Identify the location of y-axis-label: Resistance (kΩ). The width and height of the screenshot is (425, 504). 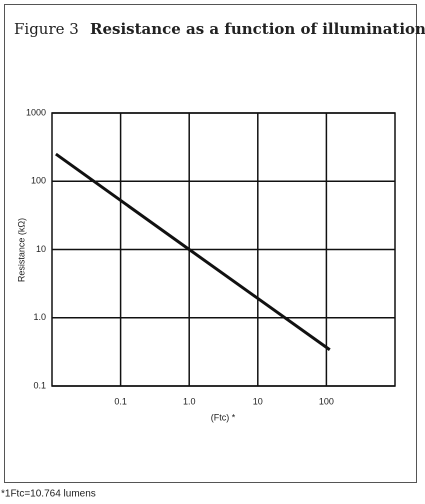
(21, 250).